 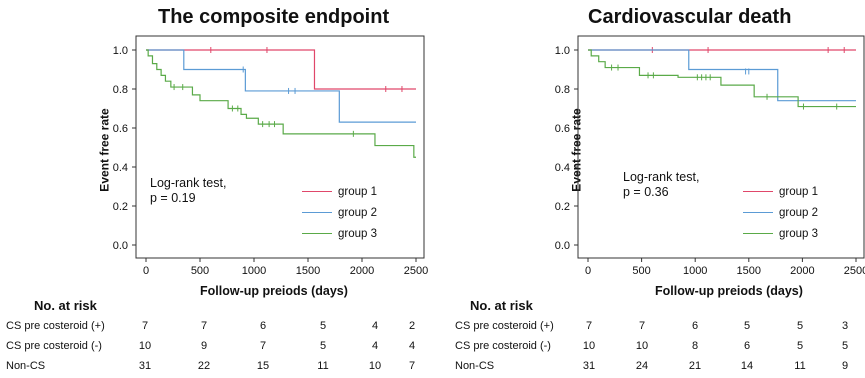 I want to click on log-rank-pvalue: p = 0.36, so click(x=646, y=192).